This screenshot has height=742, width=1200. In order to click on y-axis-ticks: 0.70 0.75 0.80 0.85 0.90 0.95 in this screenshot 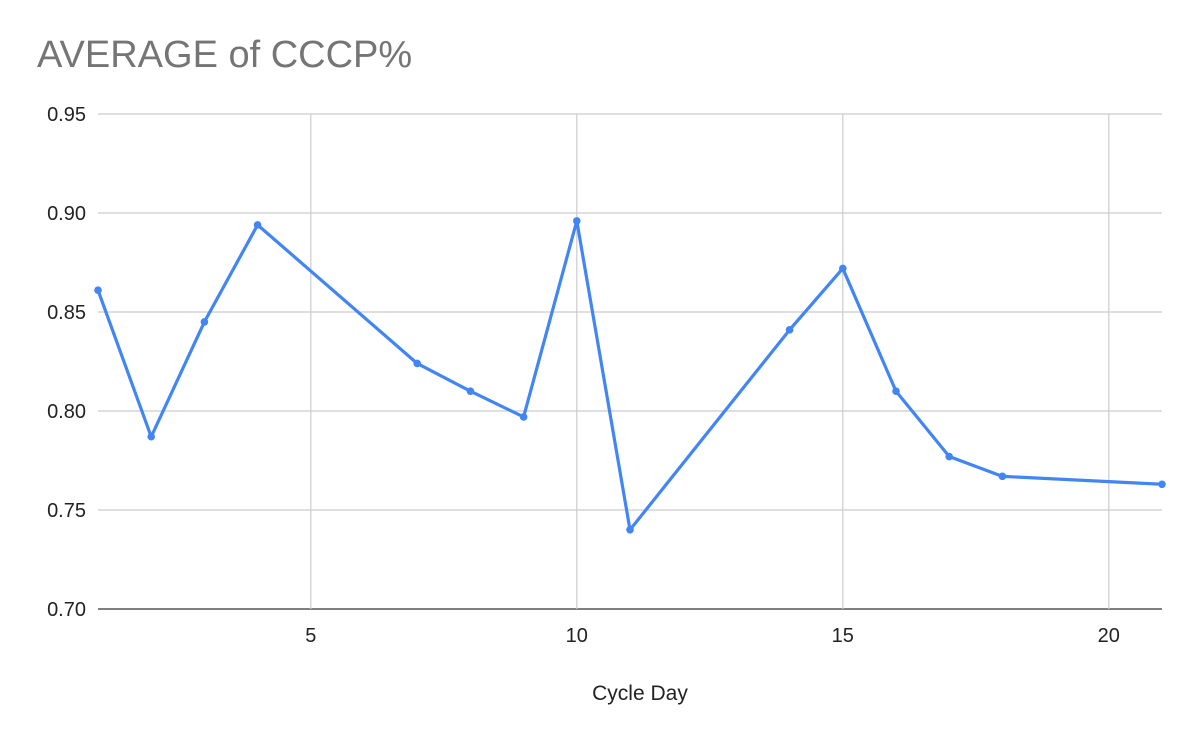, I will do `click(66, 362)`.